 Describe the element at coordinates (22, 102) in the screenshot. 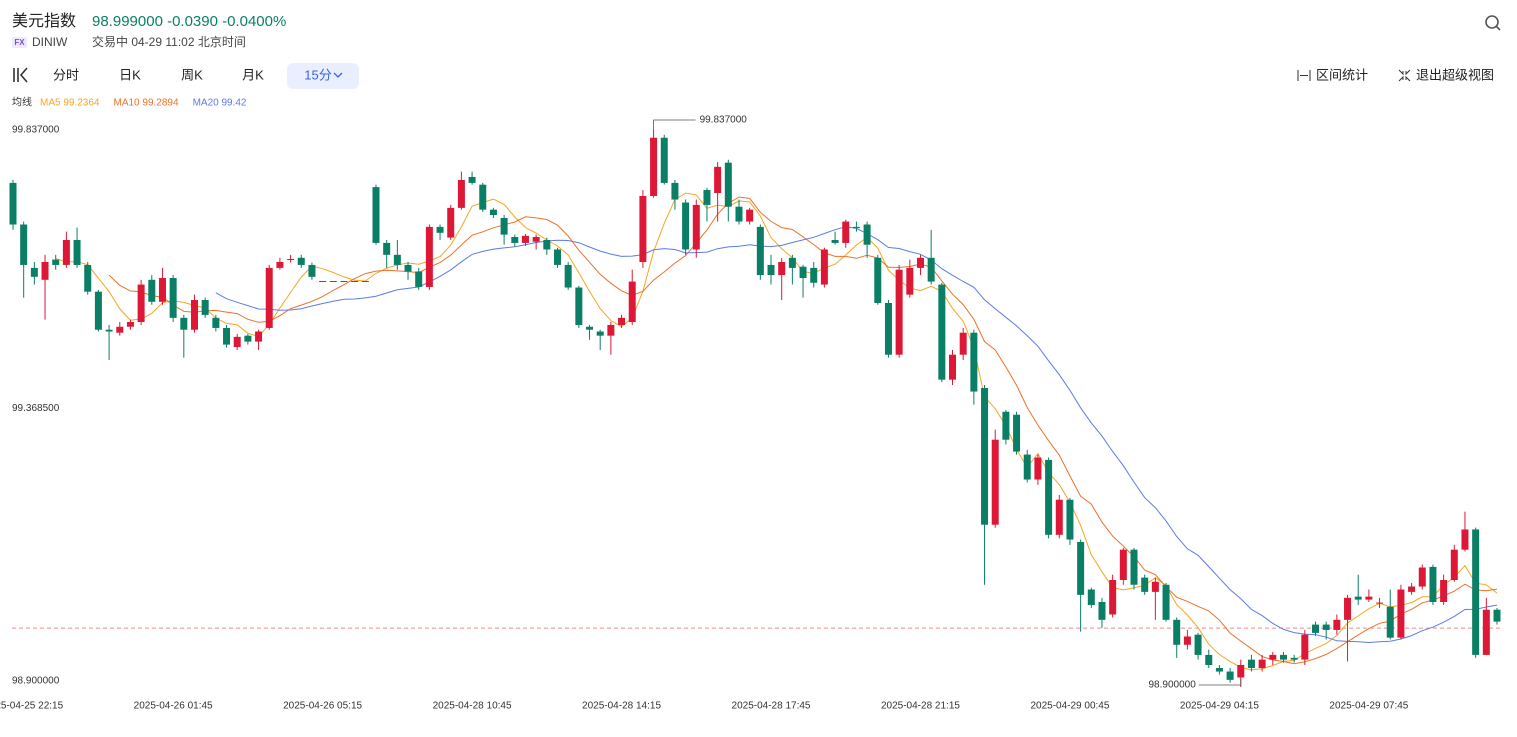

I see `ma-title: 均线` at that location.